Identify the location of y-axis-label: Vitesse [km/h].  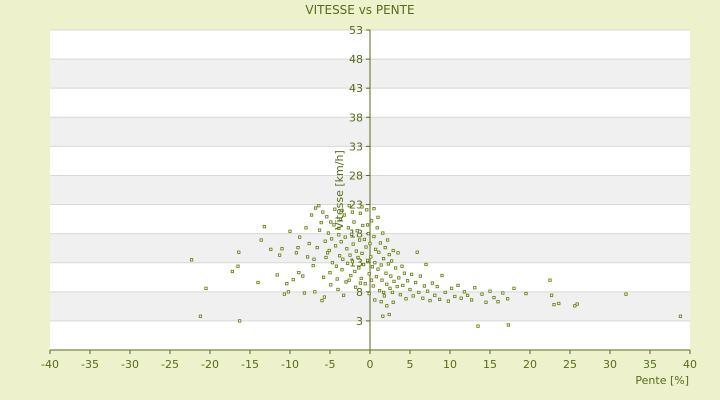
(339, 190).